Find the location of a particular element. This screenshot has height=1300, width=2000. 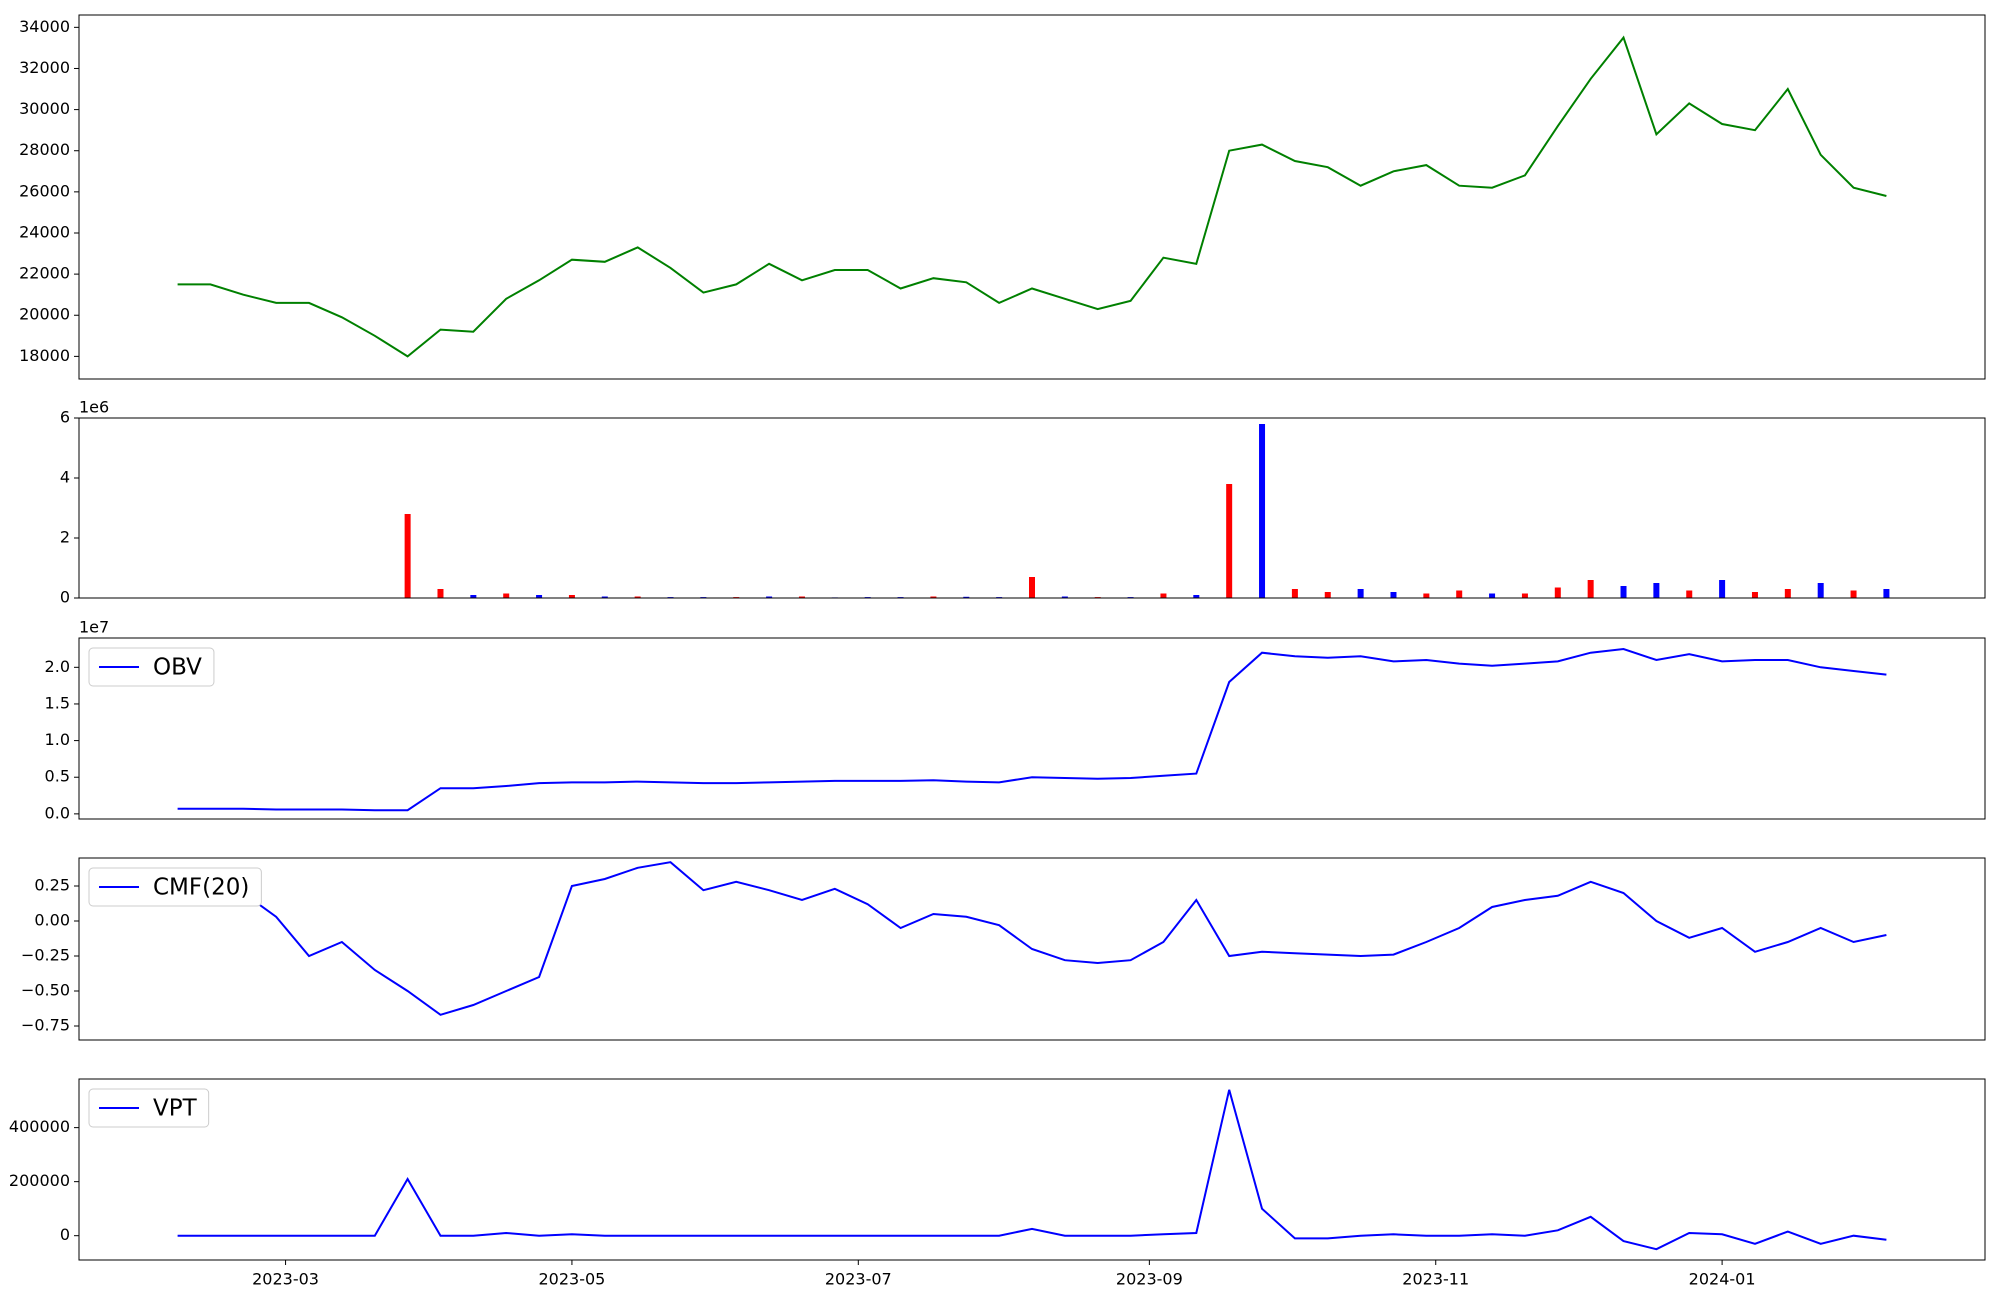

x-tick-label: 2023-03 is located at coordinates (285, 1279).